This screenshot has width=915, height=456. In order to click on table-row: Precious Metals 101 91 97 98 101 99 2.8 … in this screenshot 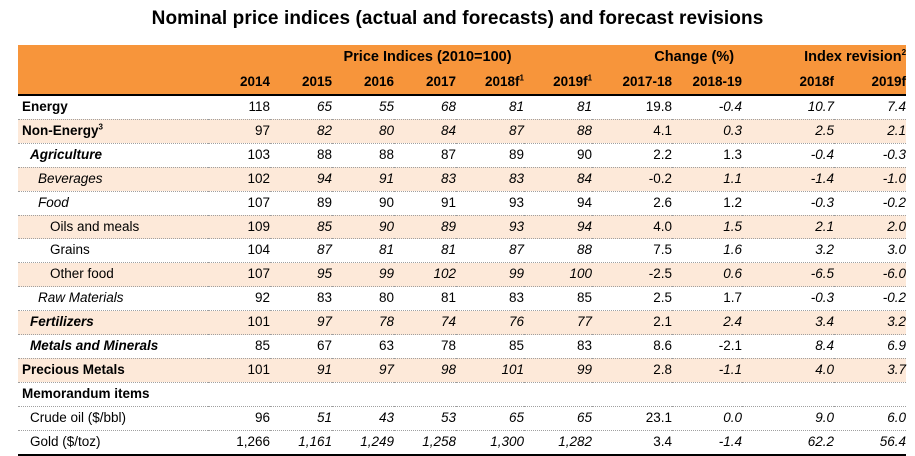, I will do `click(462, 370)`.